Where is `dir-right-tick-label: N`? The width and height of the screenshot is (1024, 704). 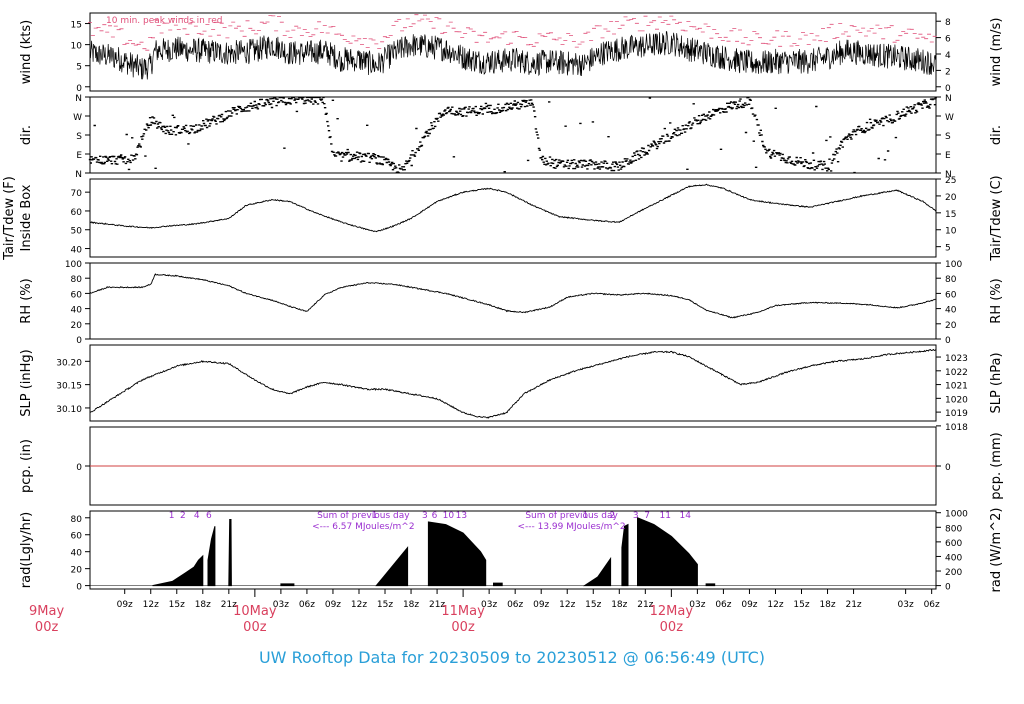 dir-right-tick-label: N is located at coordinates (948, 99).